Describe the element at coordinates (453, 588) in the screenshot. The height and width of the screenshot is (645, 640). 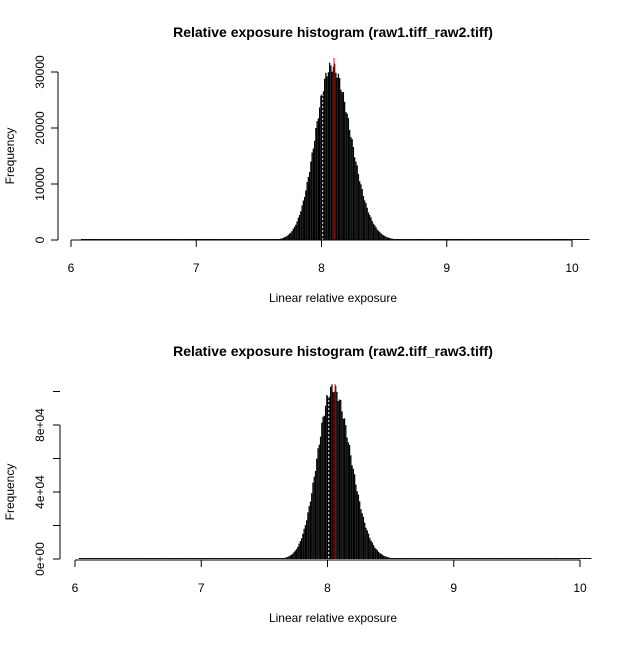
I see `x-tick-label: 9` at that location.